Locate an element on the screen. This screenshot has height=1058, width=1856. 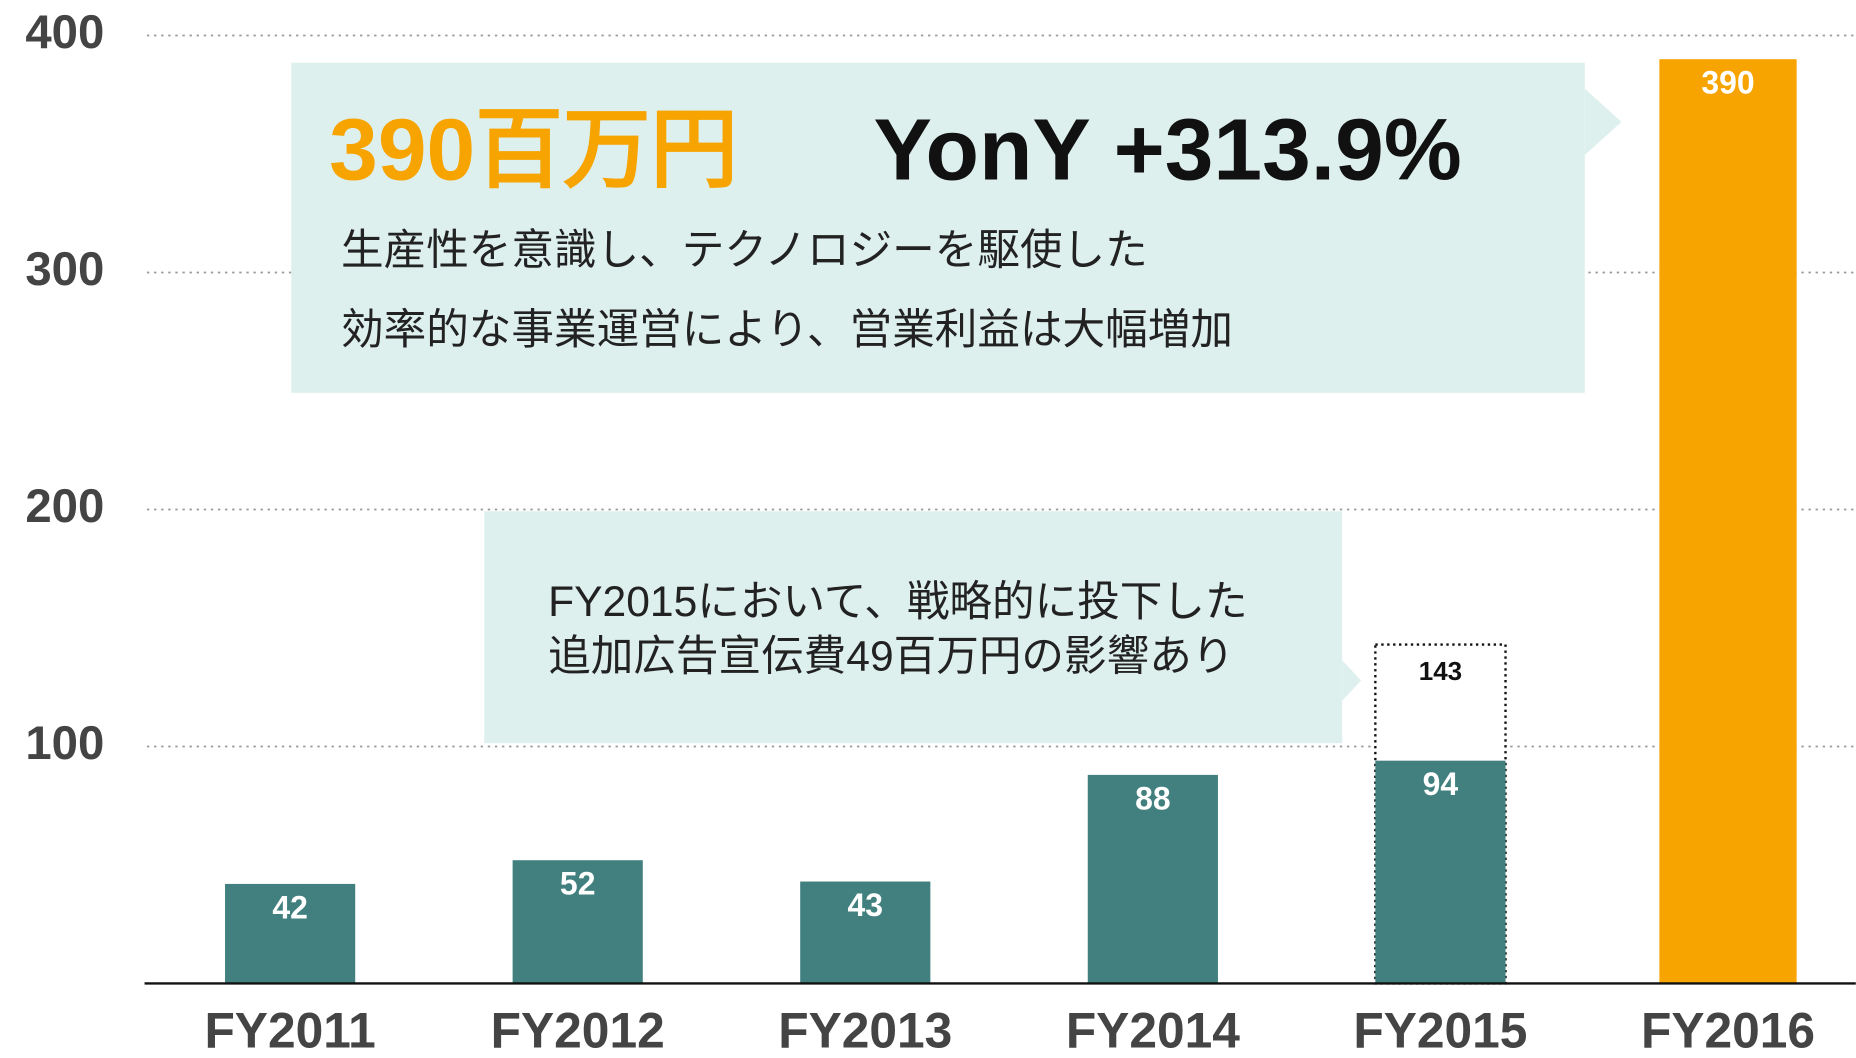
callout-line: 追加広告宣伝費49百万円の影響あり is located at coordinates (891, 656).